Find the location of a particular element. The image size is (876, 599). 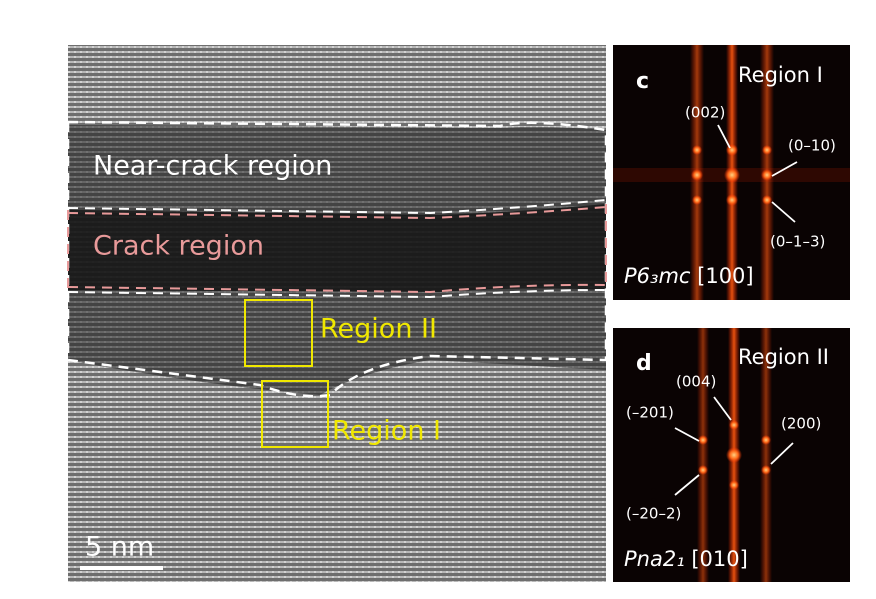

region-label: Near-crack region is located at coordinates (212, 166).